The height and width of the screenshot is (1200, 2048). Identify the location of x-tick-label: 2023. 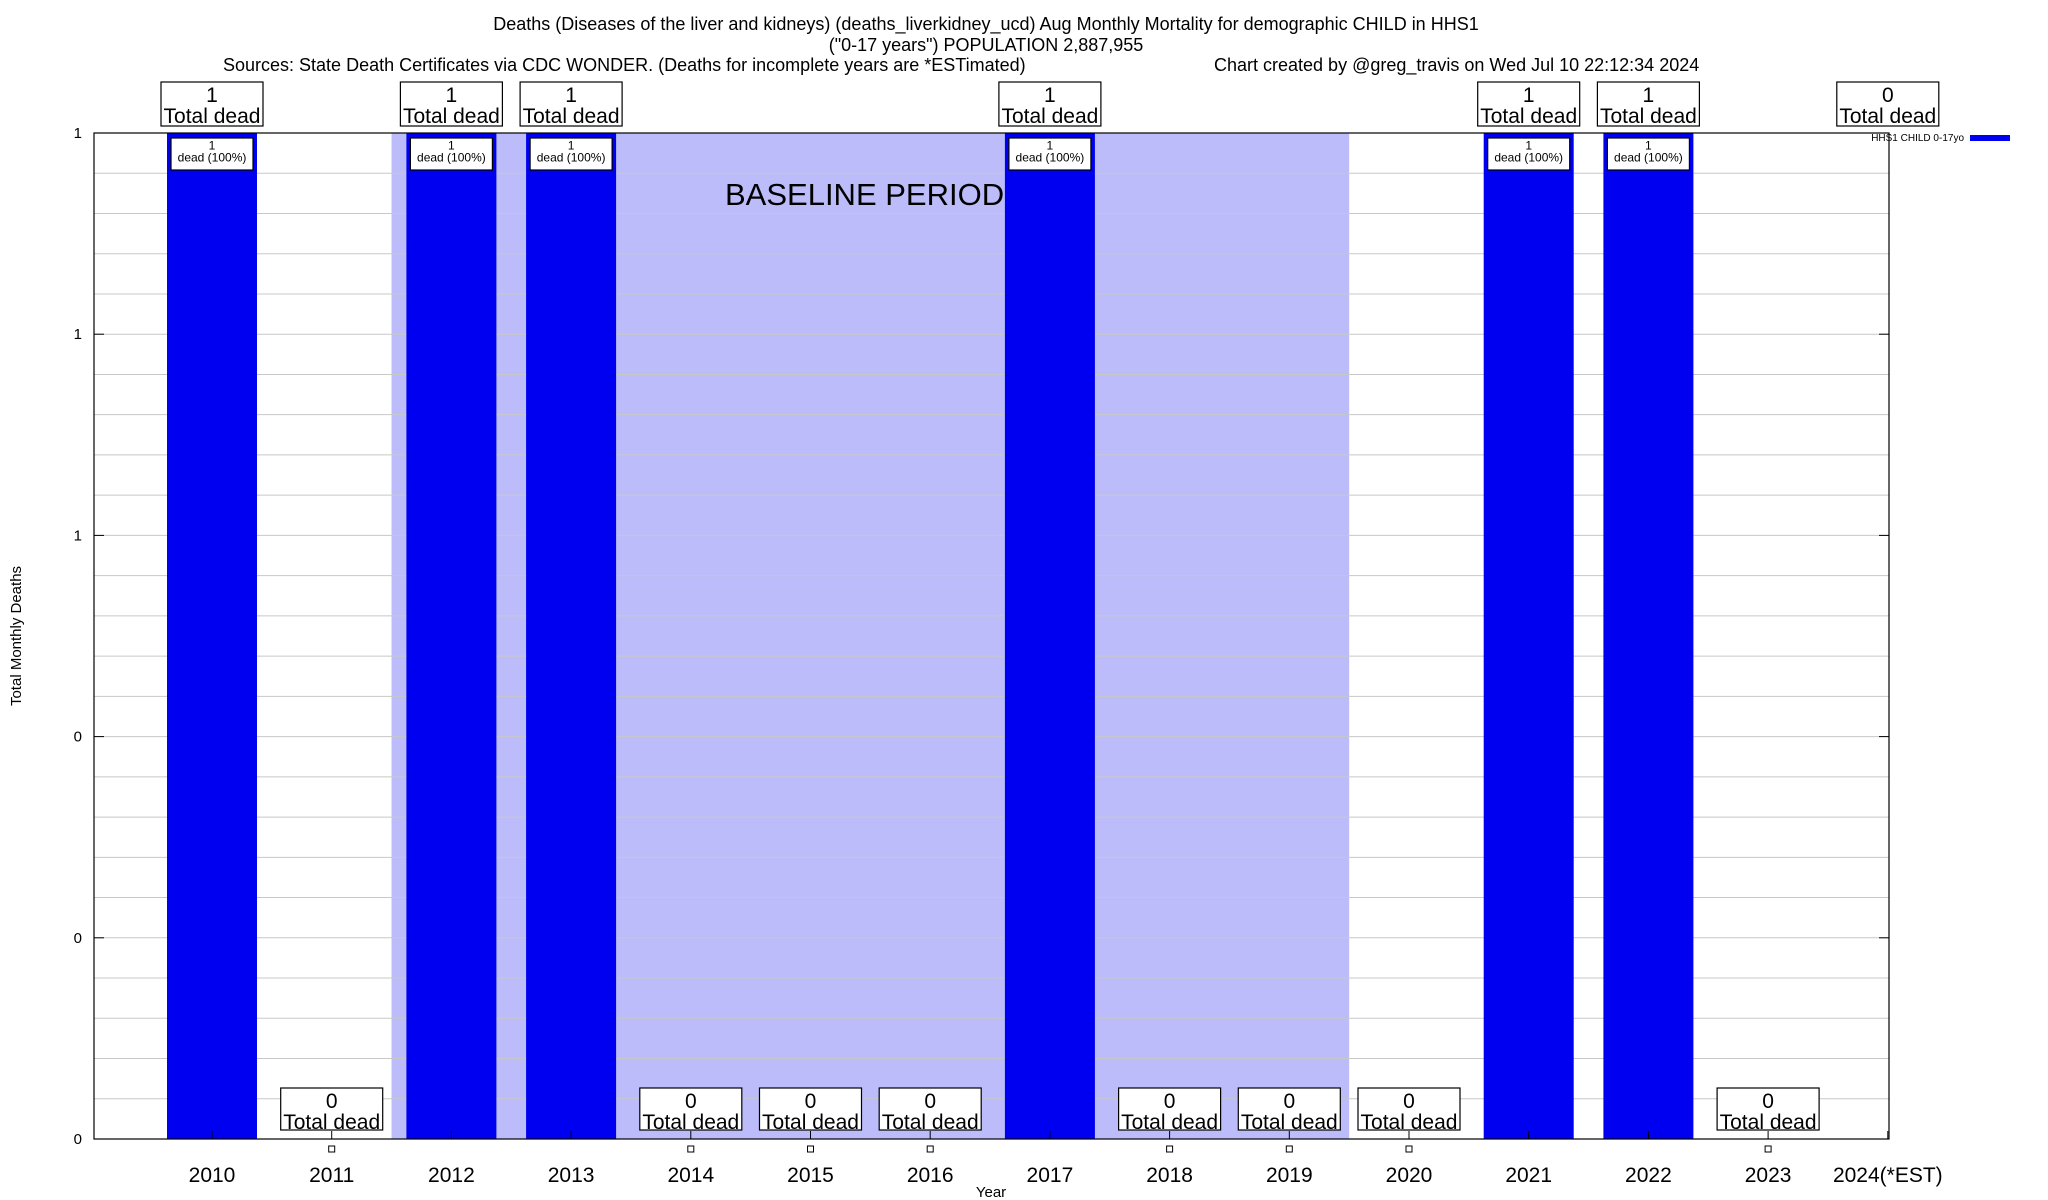
(1768, 1175).